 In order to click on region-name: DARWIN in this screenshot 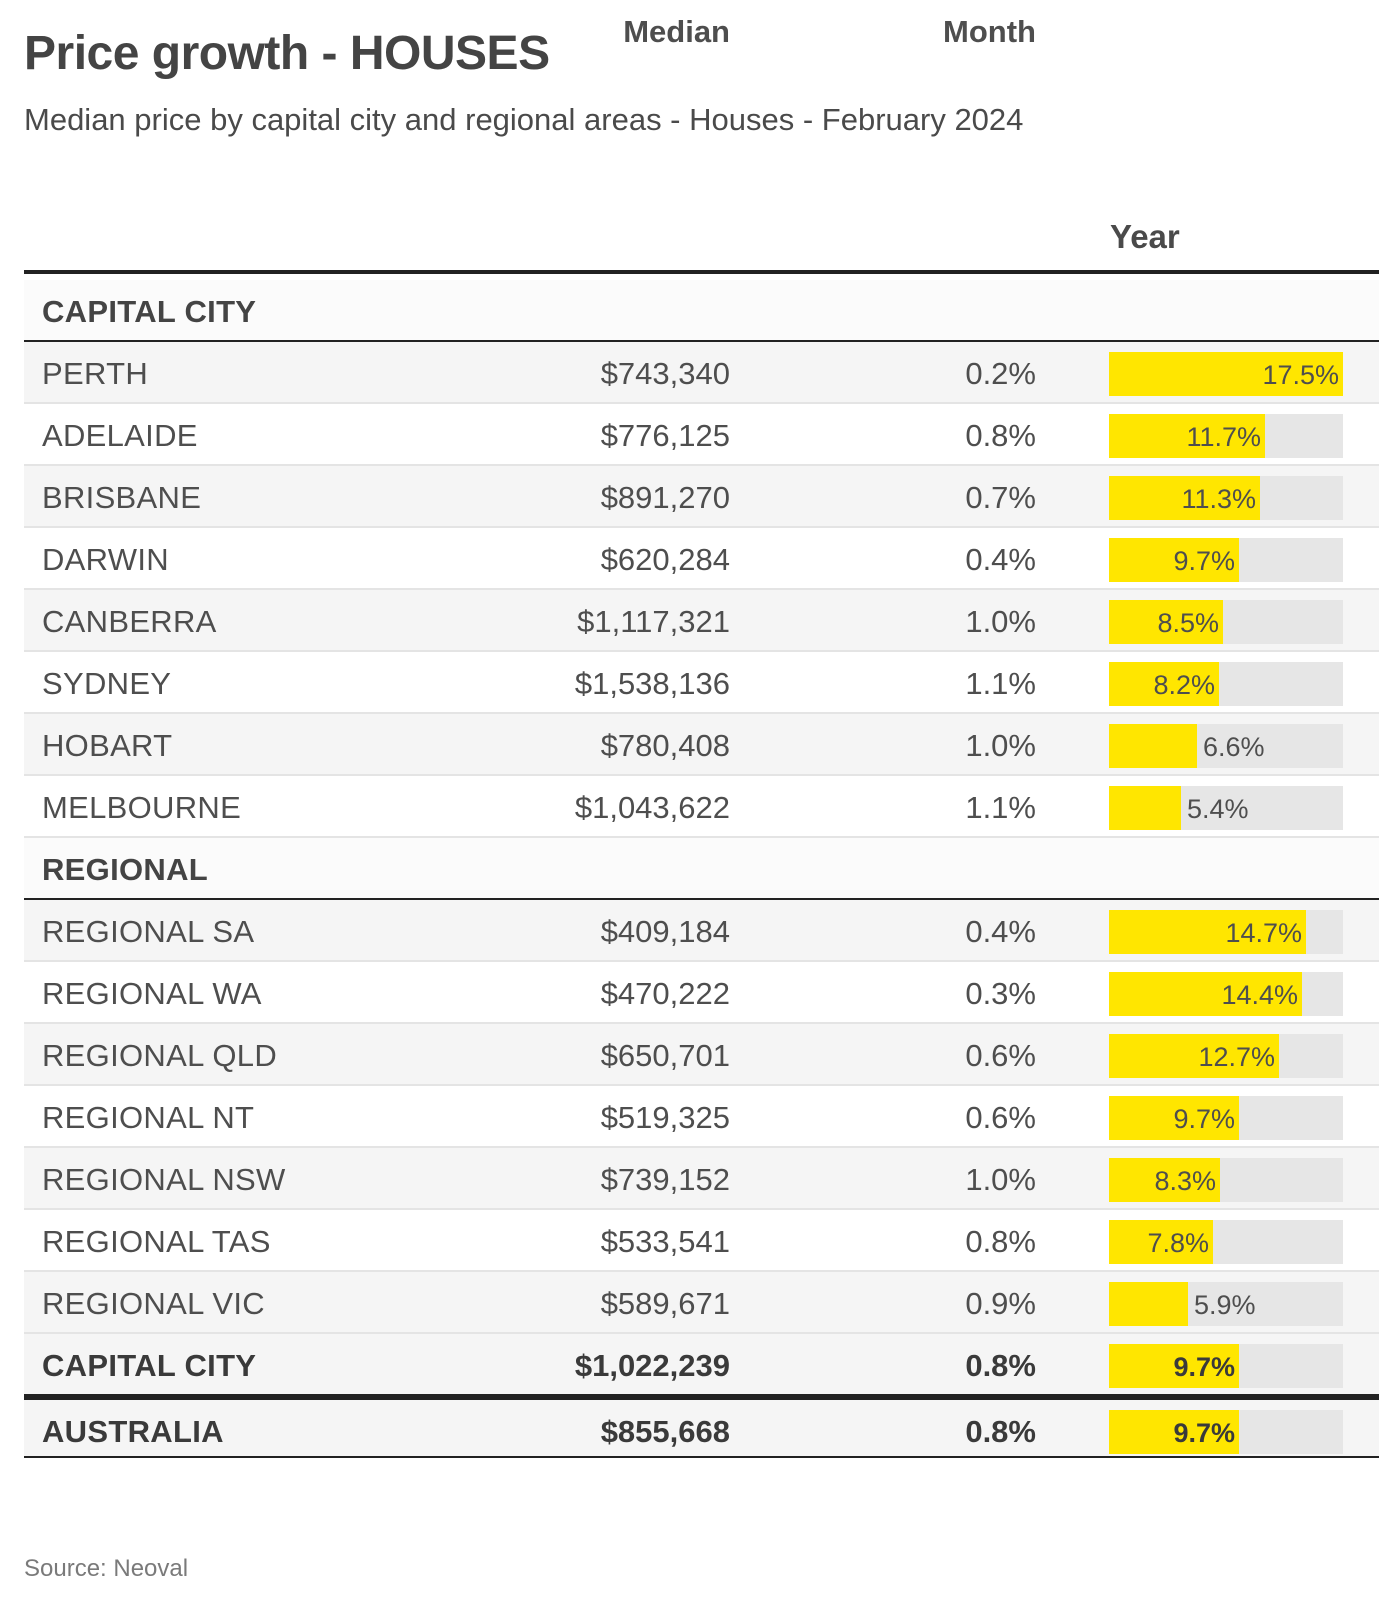, I will do `click(105, 559)`.